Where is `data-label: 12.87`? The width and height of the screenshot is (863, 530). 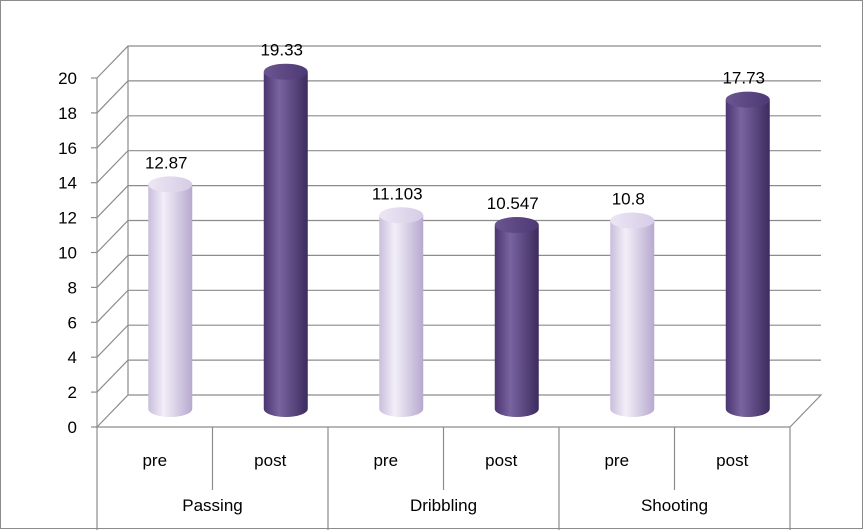
data-label: 12.87 is located at coordinates (166, 162).